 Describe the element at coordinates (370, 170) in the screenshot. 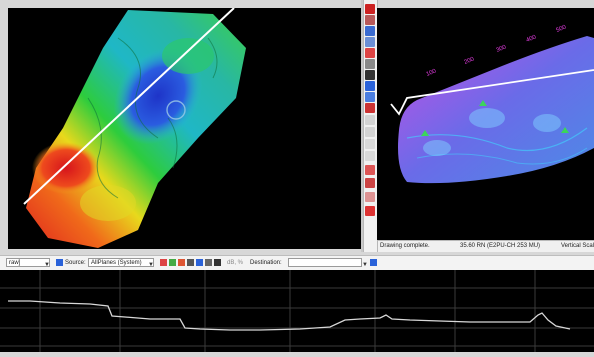

I see `print-icon` at that location.